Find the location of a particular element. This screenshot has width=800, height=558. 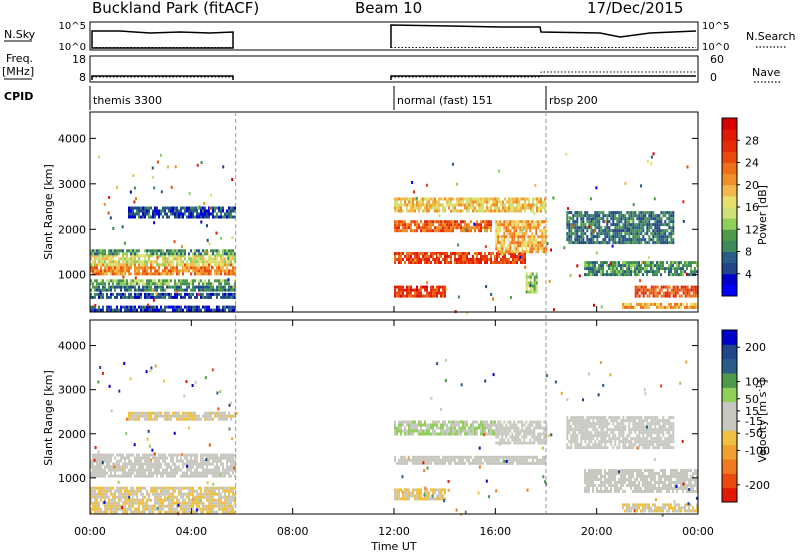

power-colorbar-tick-label: 8 is located at coordinates (748, 252).